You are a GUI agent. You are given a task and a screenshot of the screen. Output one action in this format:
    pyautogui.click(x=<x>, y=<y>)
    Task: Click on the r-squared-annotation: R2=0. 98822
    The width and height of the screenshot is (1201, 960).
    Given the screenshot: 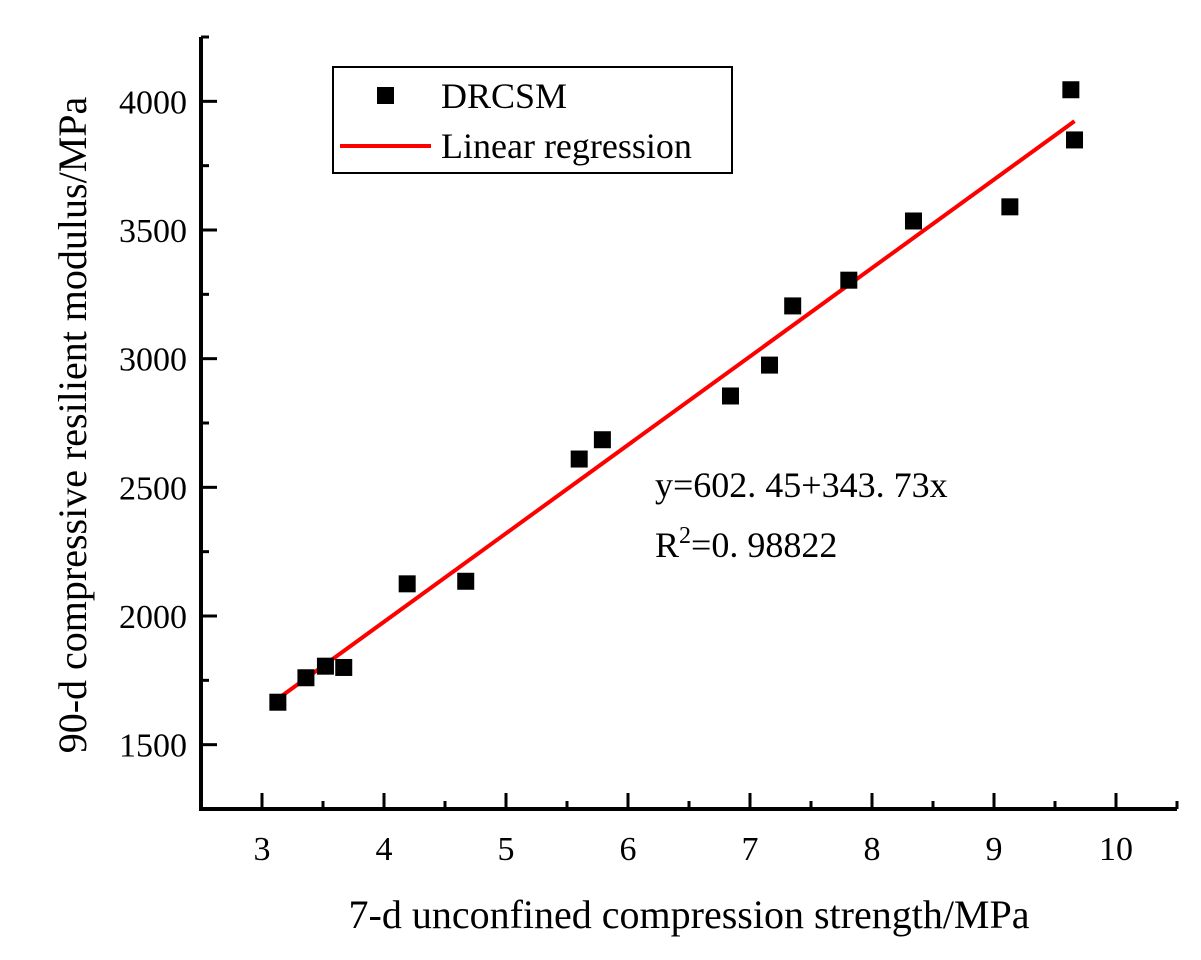 What is the action you would take?
    pyautogui.click(x=746, y=544)
    